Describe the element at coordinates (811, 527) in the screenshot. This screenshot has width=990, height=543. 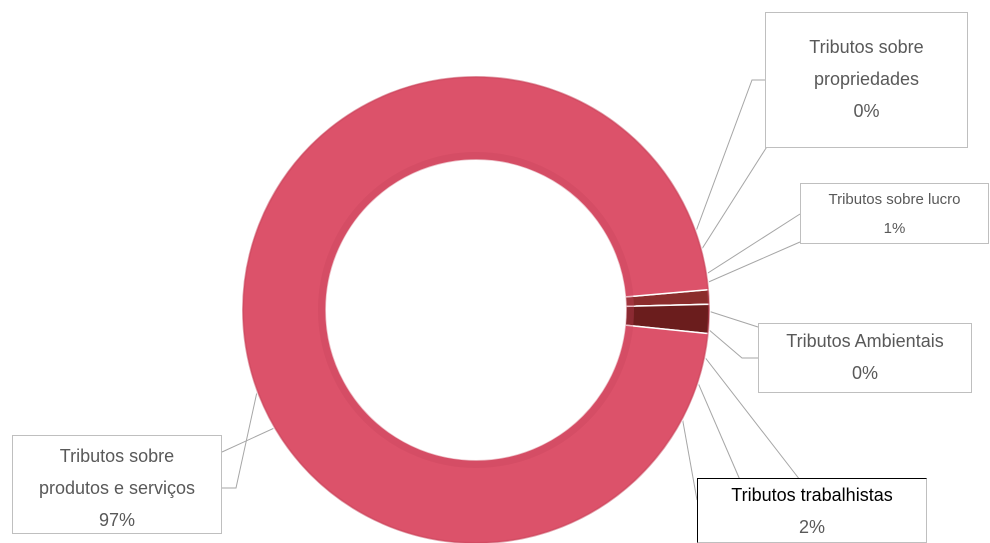
I see `label-value: 2%` at that location.